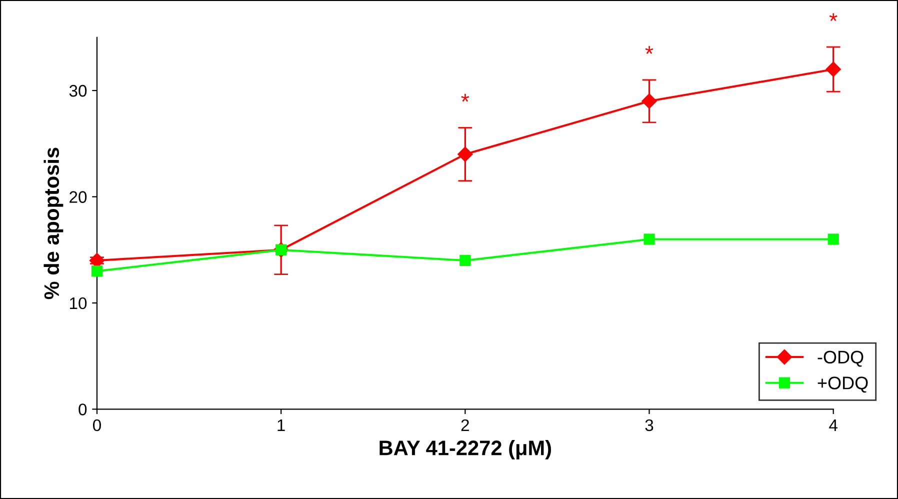 This screenshot has width=898, height=499. What do you see at coordinates (54, 224) in the screenshot?
I see `y-axis-title: % de apoptosis` at bounding box center [54, 224].